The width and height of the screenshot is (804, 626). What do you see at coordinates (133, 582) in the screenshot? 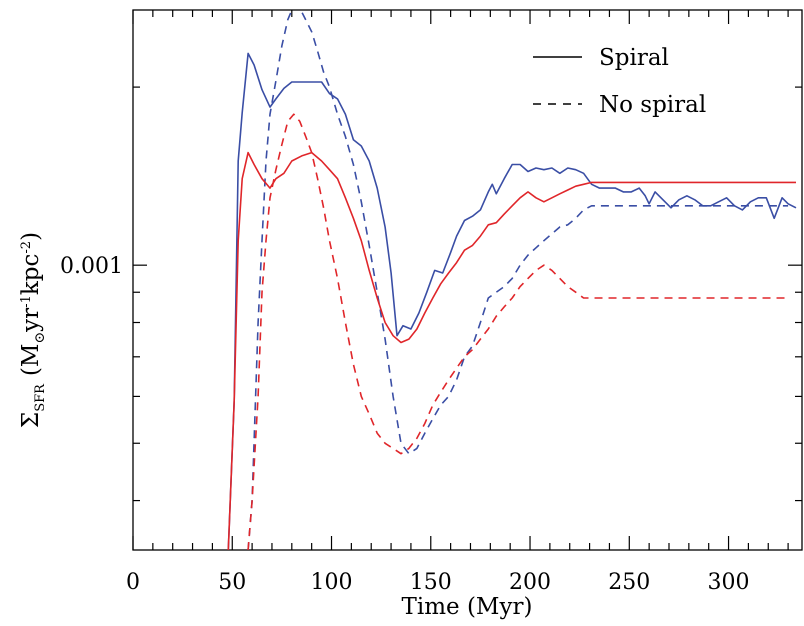
I see `x-tick-label: 0` at bounding box center [133, 582].